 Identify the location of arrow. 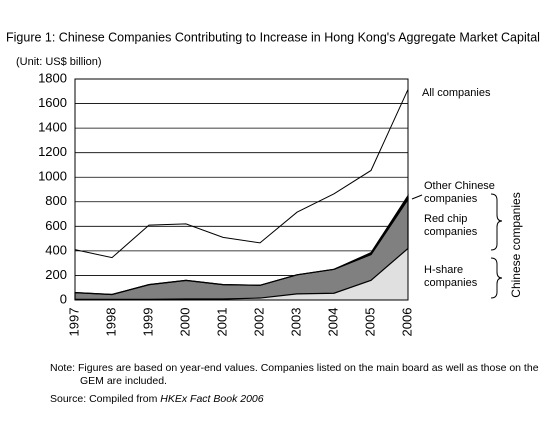
(417, 197).